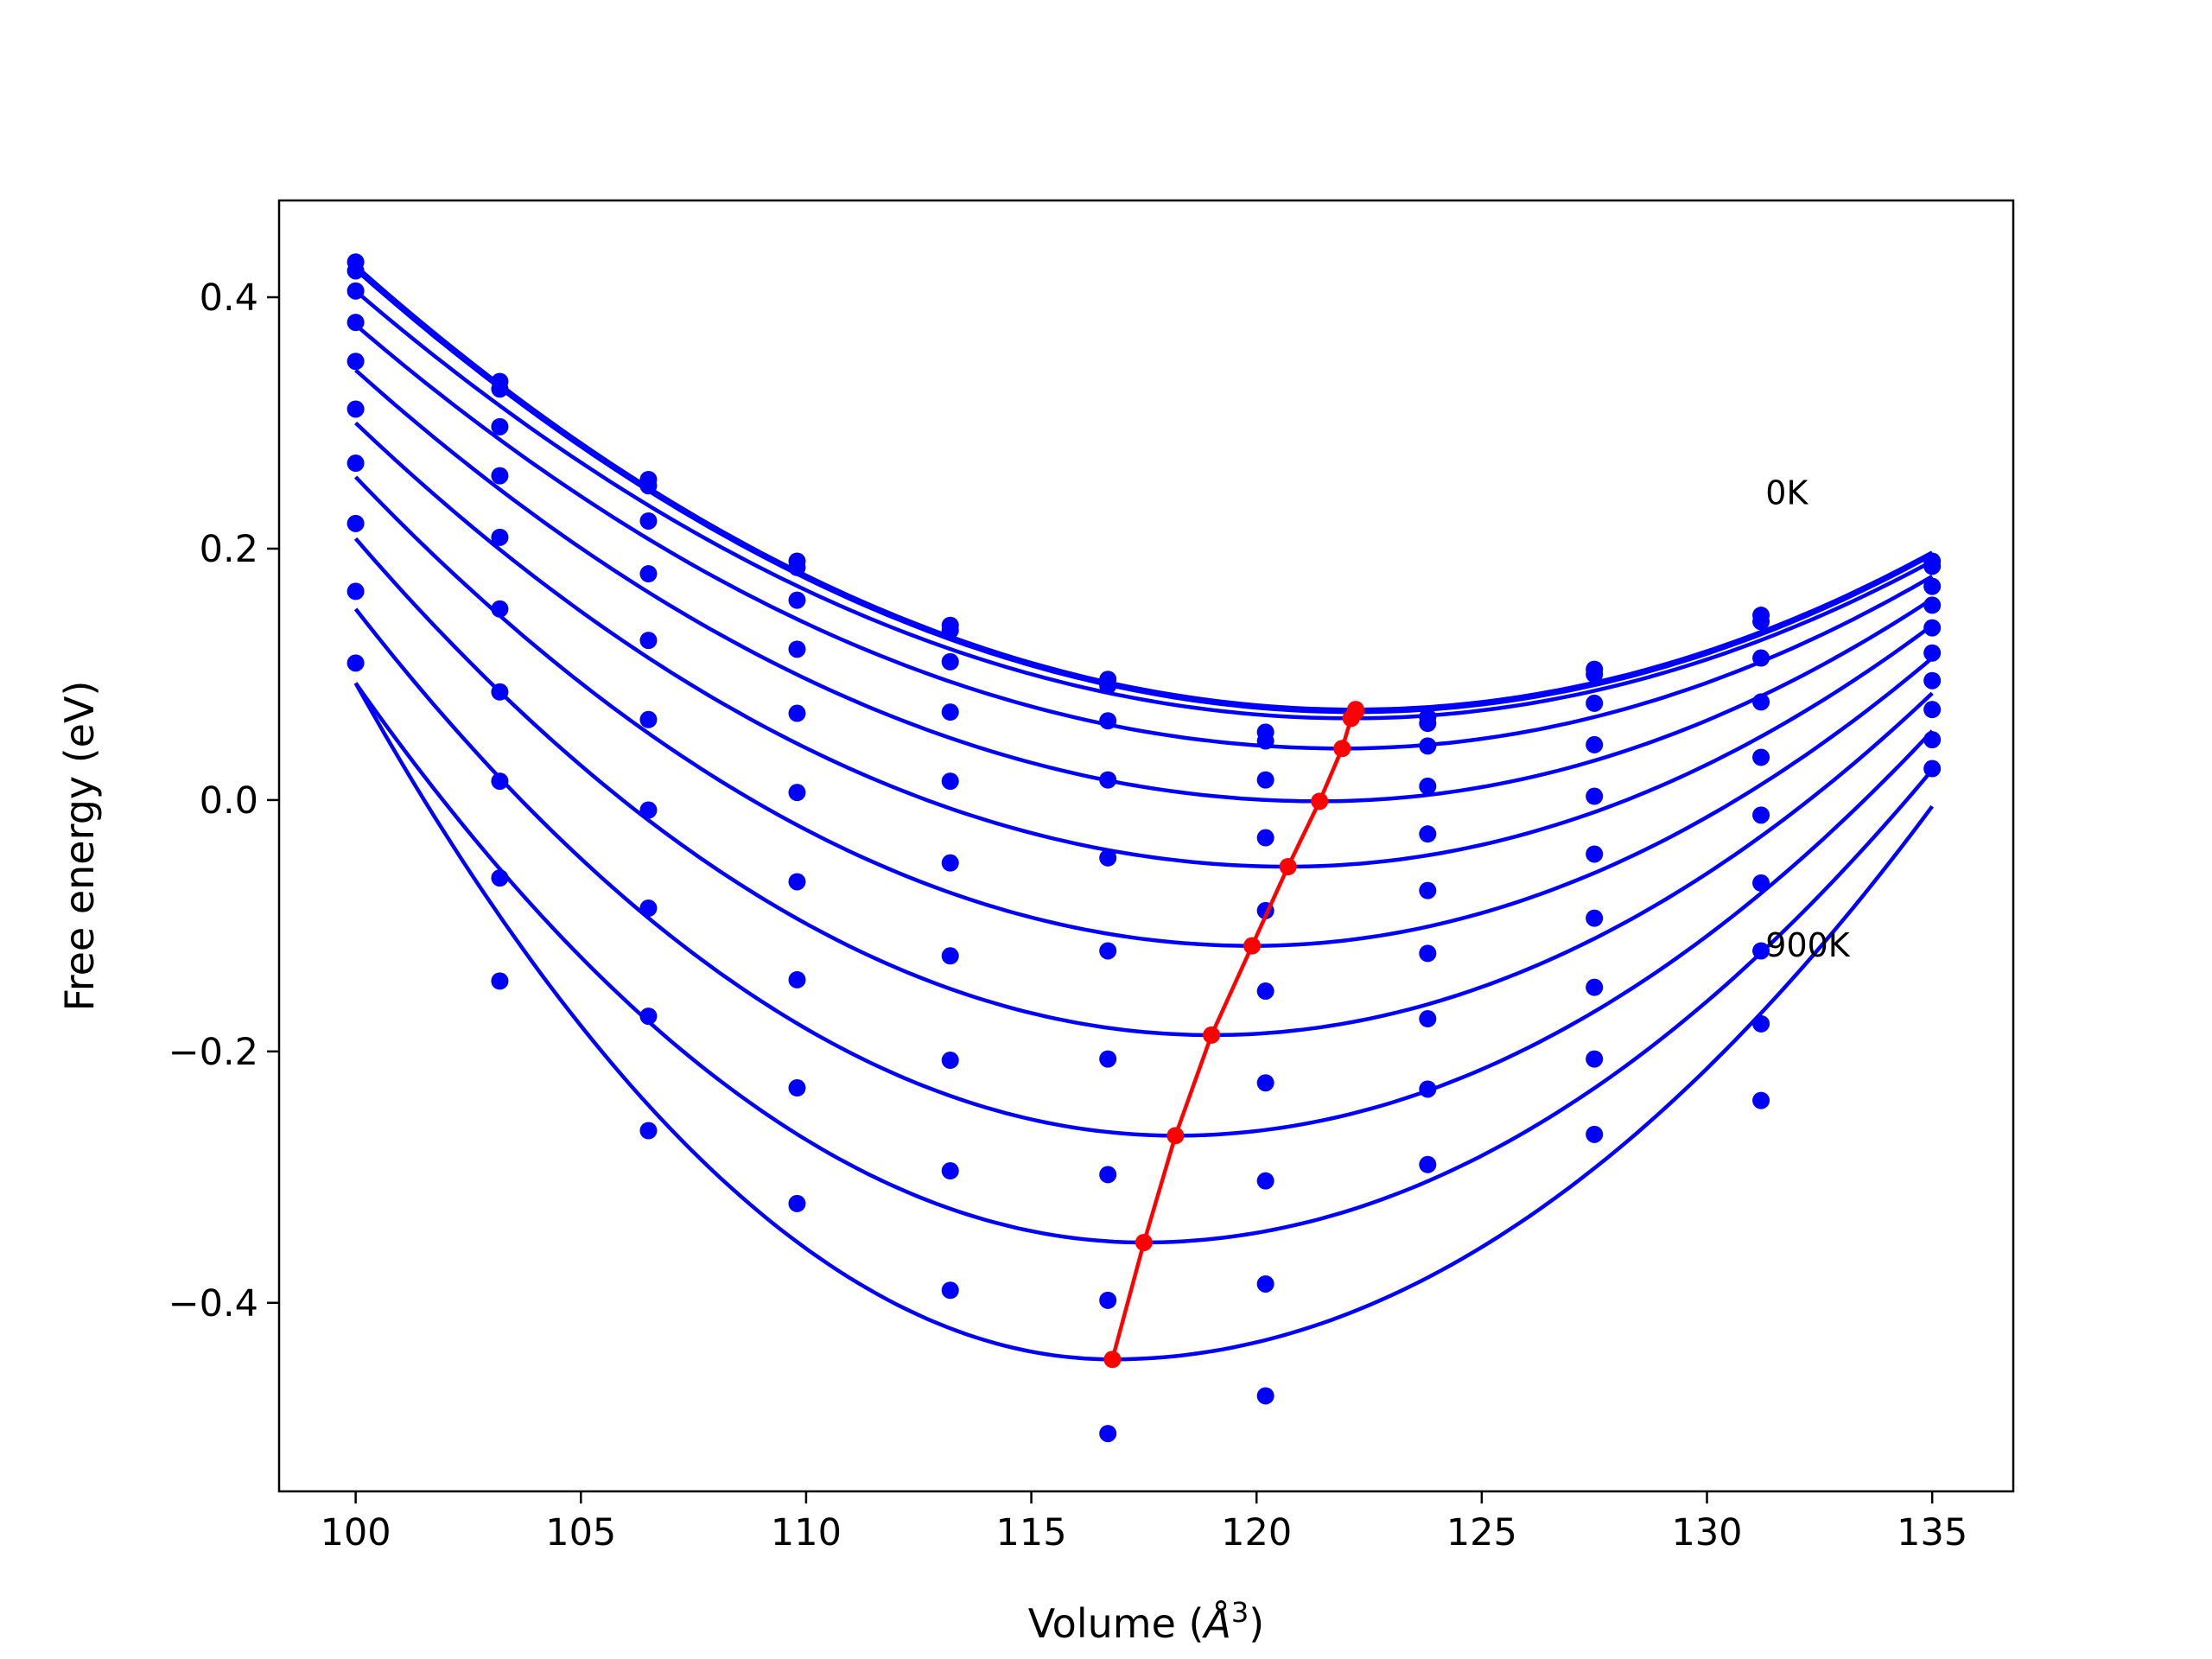  Describe the element at coordinates (1808, 945) in the screenshot. I see `annotation-1: 900K` at that location.